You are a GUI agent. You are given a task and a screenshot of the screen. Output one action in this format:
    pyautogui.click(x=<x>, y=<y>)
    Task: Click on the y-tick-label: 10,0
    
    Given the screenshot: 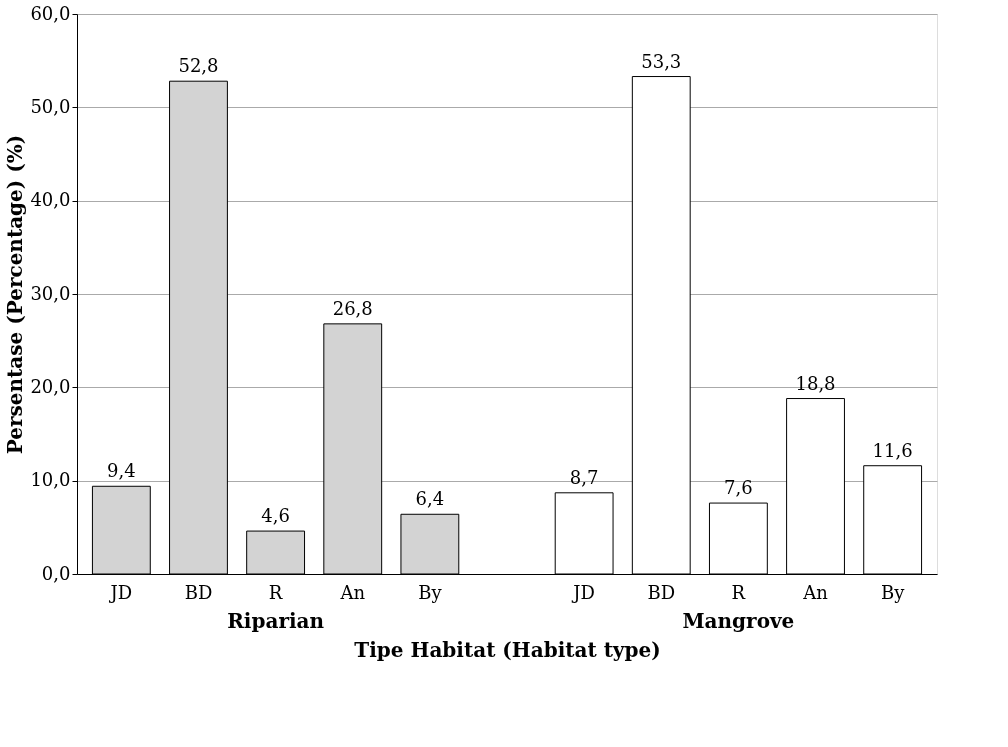 What is the action you would take?
    pyautogui.click(x=50, y=480)
    